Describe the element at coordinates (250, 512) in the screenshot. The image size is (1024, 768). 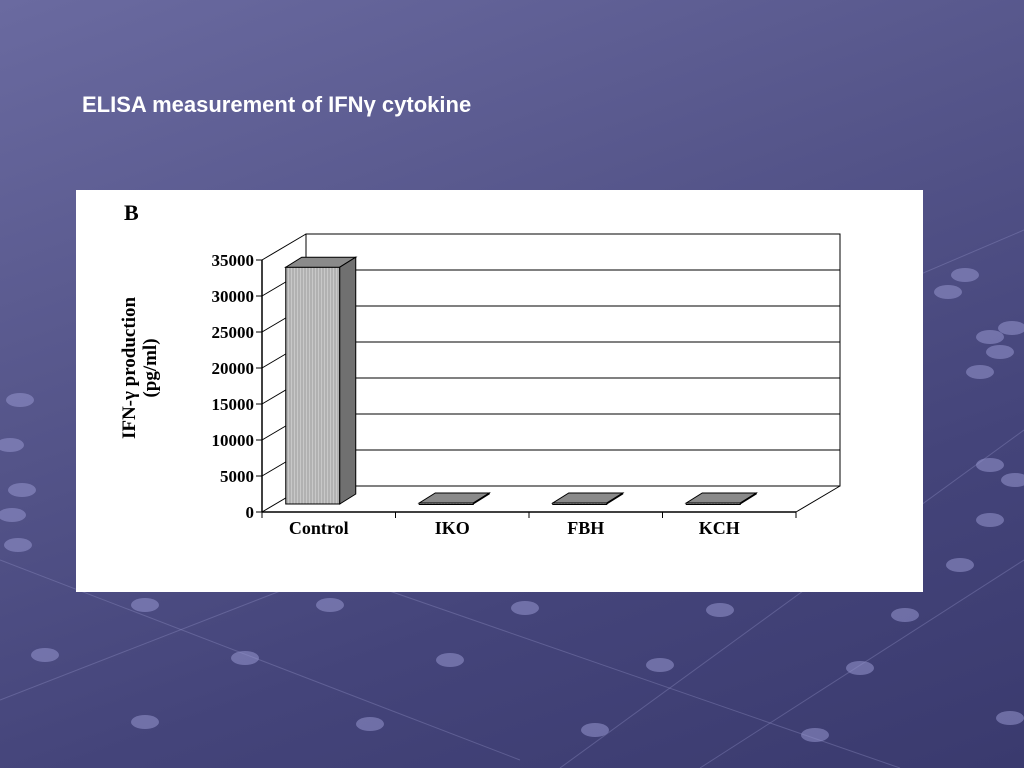
I see `y-tick-label: 0` at that location.